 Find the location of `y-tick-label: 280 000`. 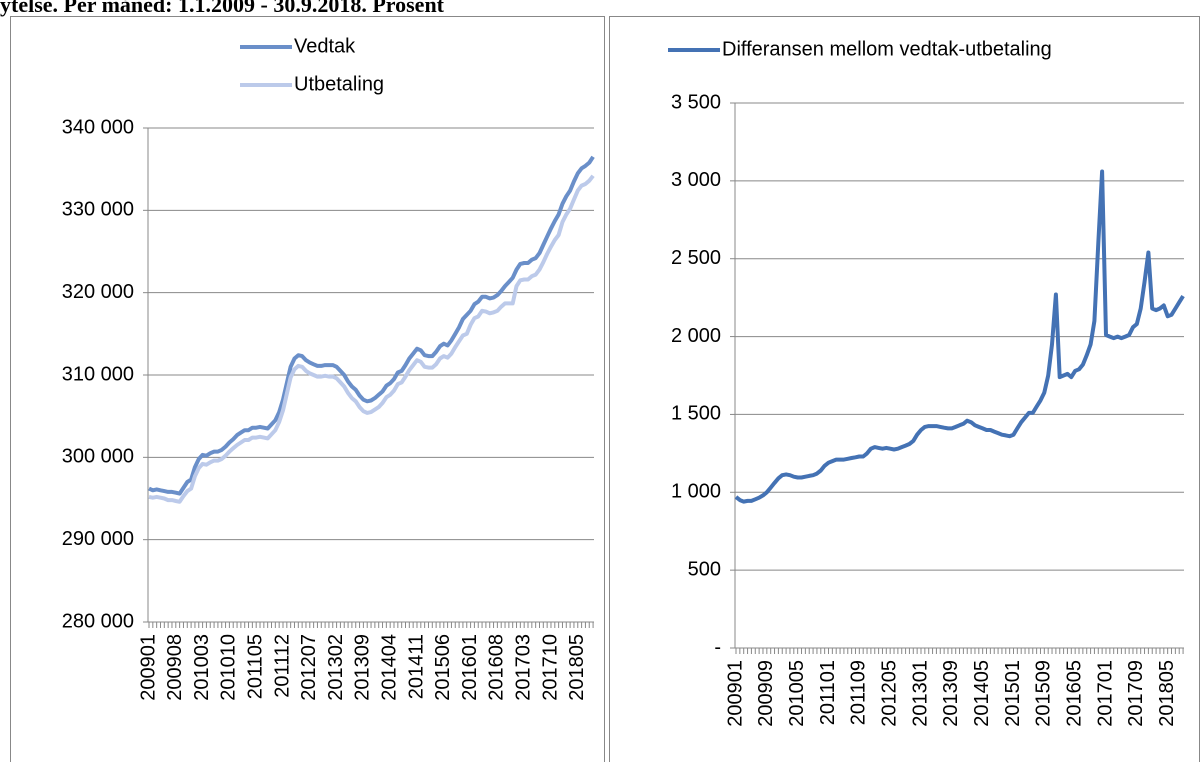

y-tick-label: 280 000 is located at coordinates (98, 621).